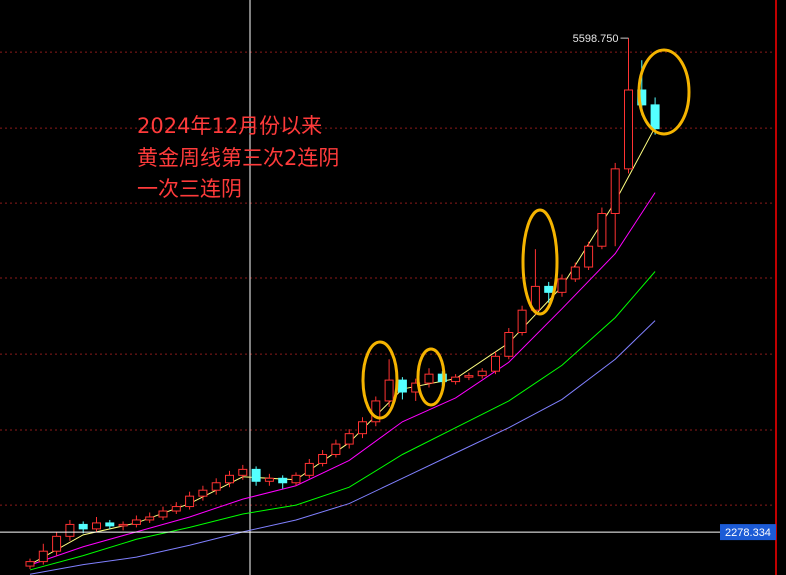  What do you see at coordinates (238, 158) in the screenshot?
I see `annotation-line: 黄金周线第三次2连阴` at bounding box center [238, 158].